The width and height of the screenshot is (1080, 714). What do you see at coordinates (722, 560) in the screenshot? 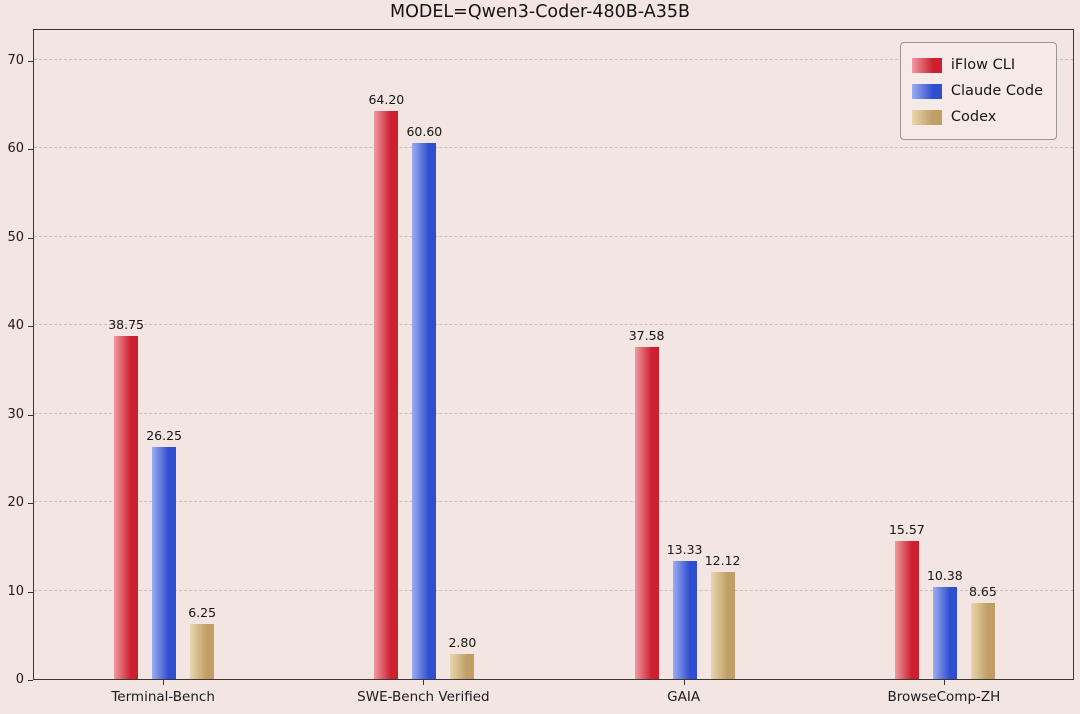
I see `bar-value-label: 12.12` at bounding box center [722, 560].